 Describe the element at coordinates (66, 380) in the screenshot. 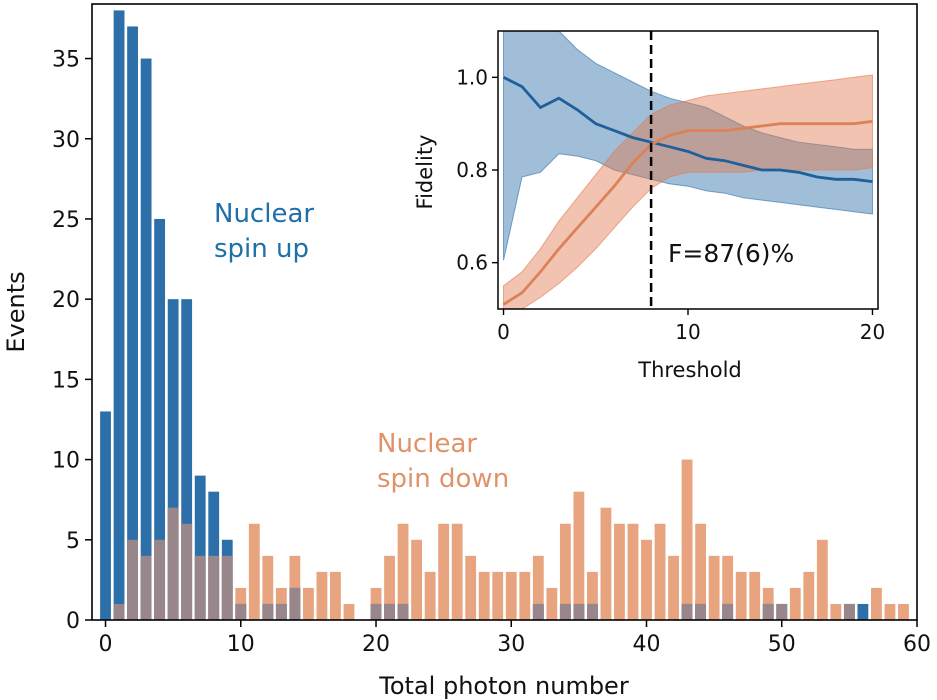

I see `main-y-tick-label: 15` at that location.